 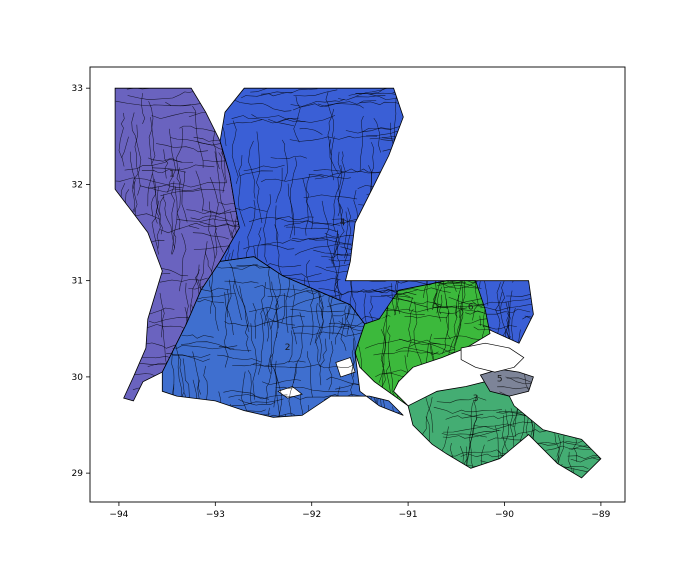 I want to click on y-tick-label: 33, so click(x=77, y=89).